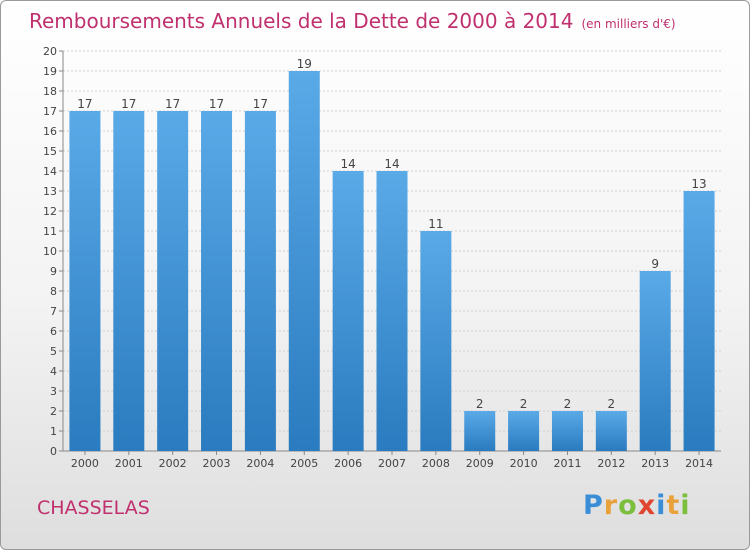 The height and width of the screenshot is (550, 750). What do you see at coordinates (50, 91) in the screenshot?
I see `y-tick-label: 18` at bounding box center [50, 91].